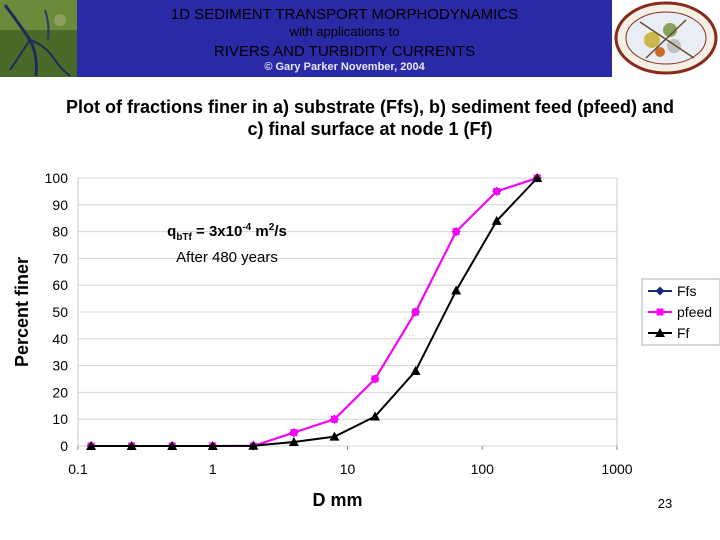  Describe the element at coordinates (660, 291) in the screenshot. I see `legend-marker-ffs` at that location.